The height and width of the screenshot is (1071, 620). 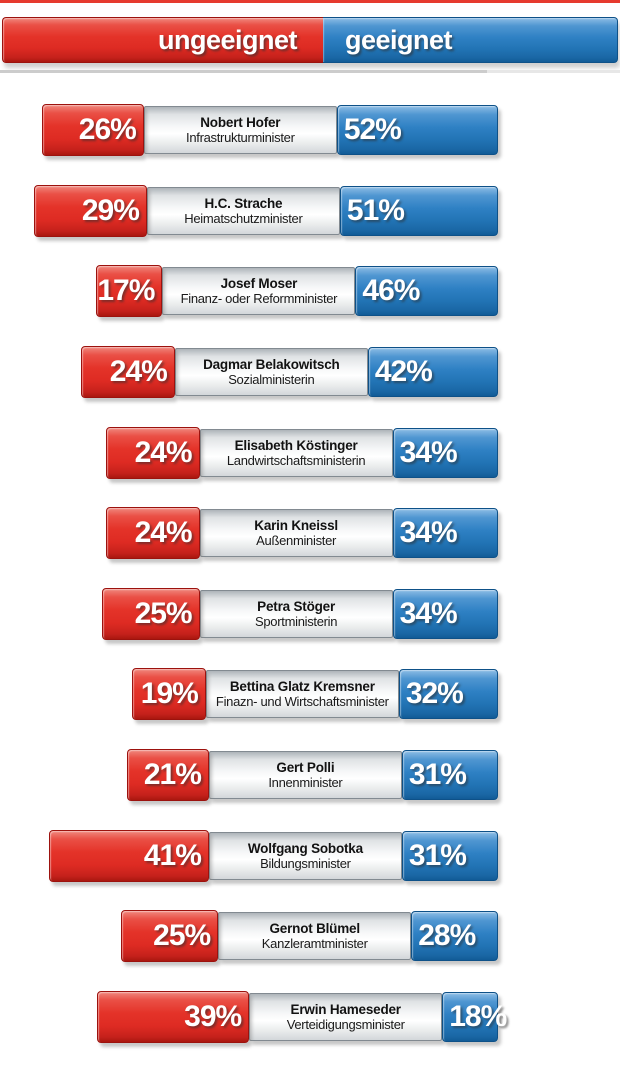 What do you see at coordinates (314, 929) in the screenshot?
I see `minister-name: Gernot Blümel` at bounding box center [314, 929].